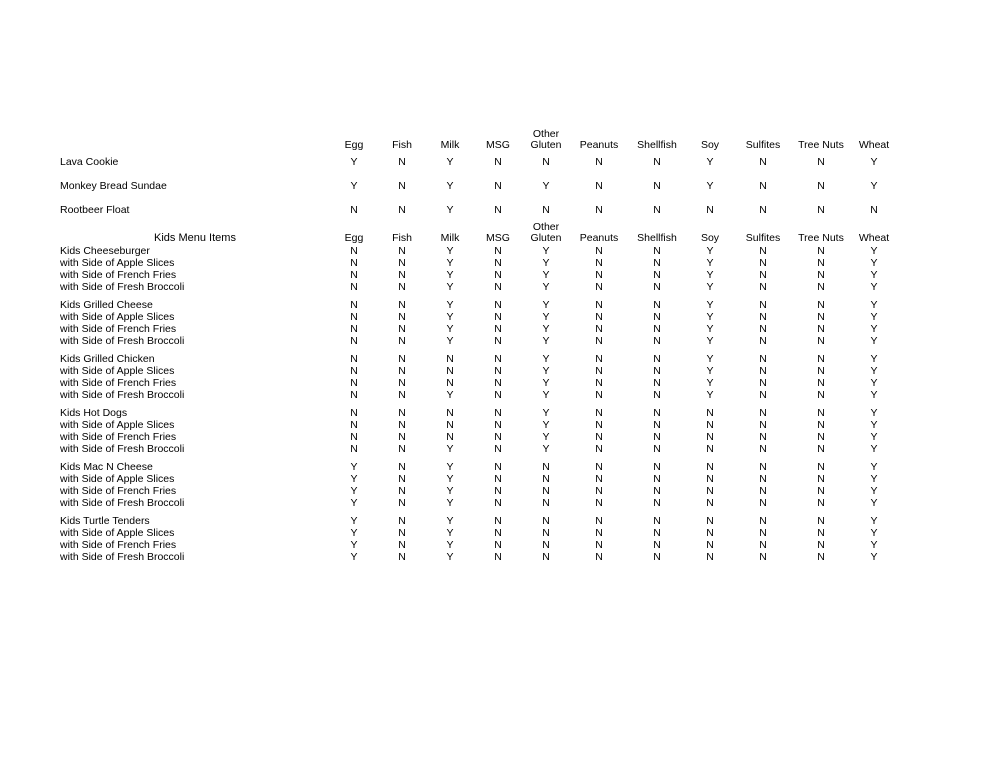 This screenshot has width=1000, height=773. I want to click on table-row: with Side of Apple Slices N N N N Y N N N N N Y, so click(479, 425).